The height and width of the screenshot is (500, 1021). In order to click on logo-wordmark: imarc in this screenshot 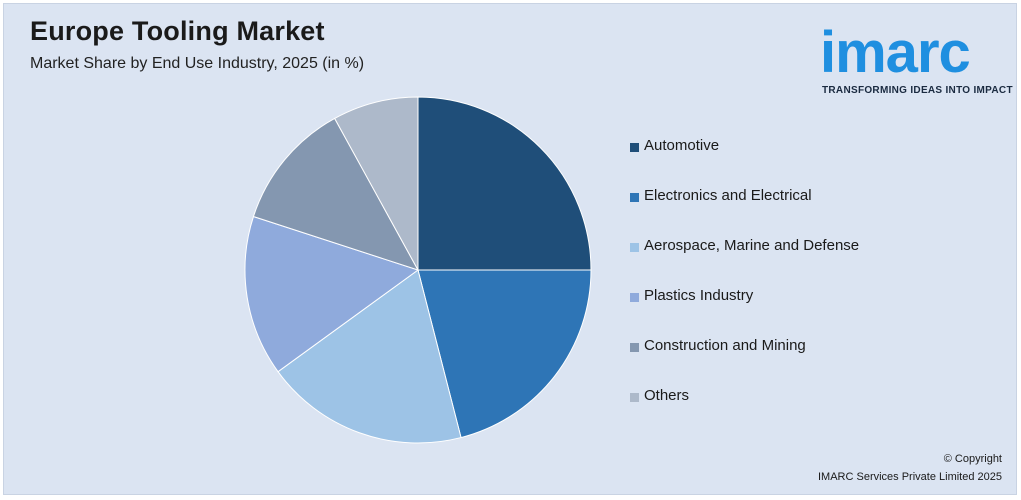, I will do `click(895, 52)`.